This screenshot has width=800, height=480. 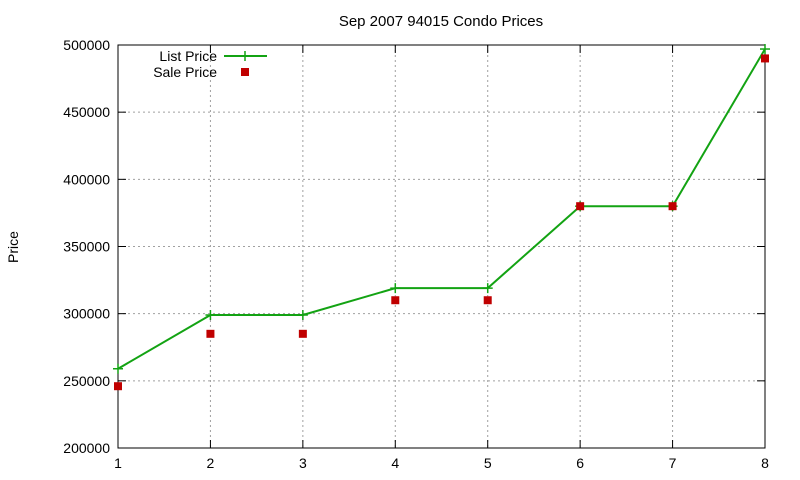 What do you see at coordinates (185, 72) in the screenshot?
I see `legend-label: Sale Price` at bounding box center [185, 72].